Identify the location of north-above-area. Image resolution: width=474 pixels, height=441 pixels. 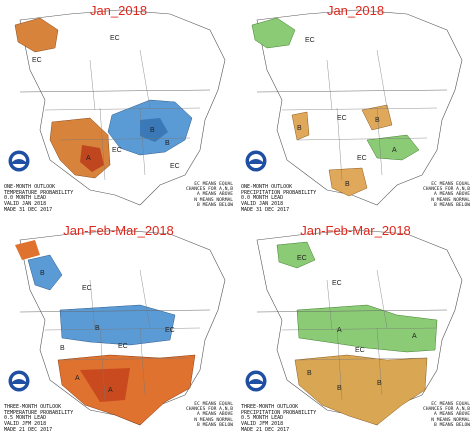
(367, 328).